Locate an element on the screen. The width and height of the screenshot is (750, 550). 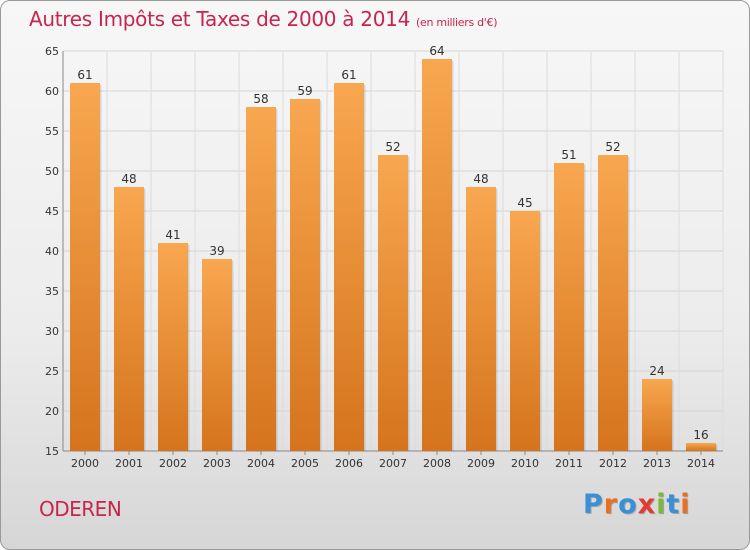
logo-letter: r is located at coordinates (611, 504).